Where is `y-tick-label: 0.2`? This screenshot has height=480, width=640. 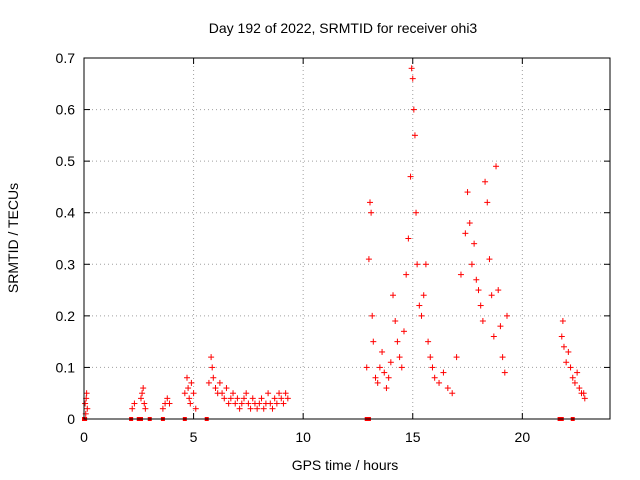 y-tick-label: 0.2 is located at coordinates (66, 316).